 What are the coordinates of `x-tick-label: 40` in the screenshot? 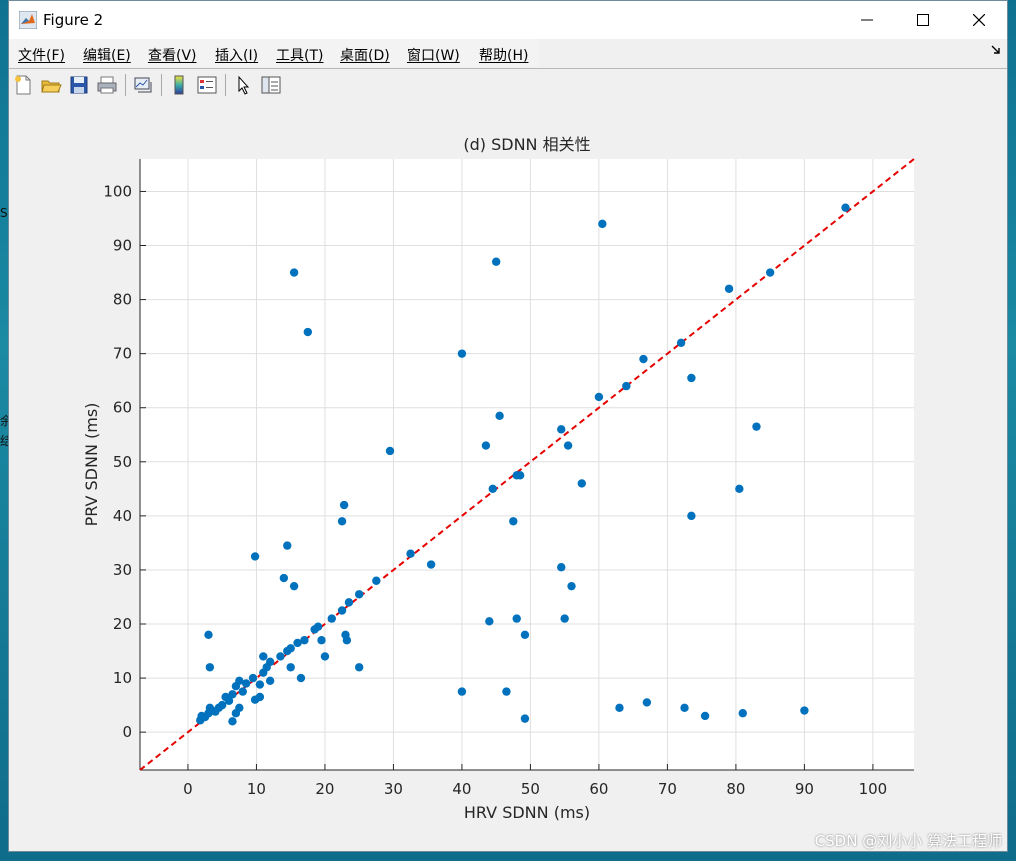 It's located at (461, 789).